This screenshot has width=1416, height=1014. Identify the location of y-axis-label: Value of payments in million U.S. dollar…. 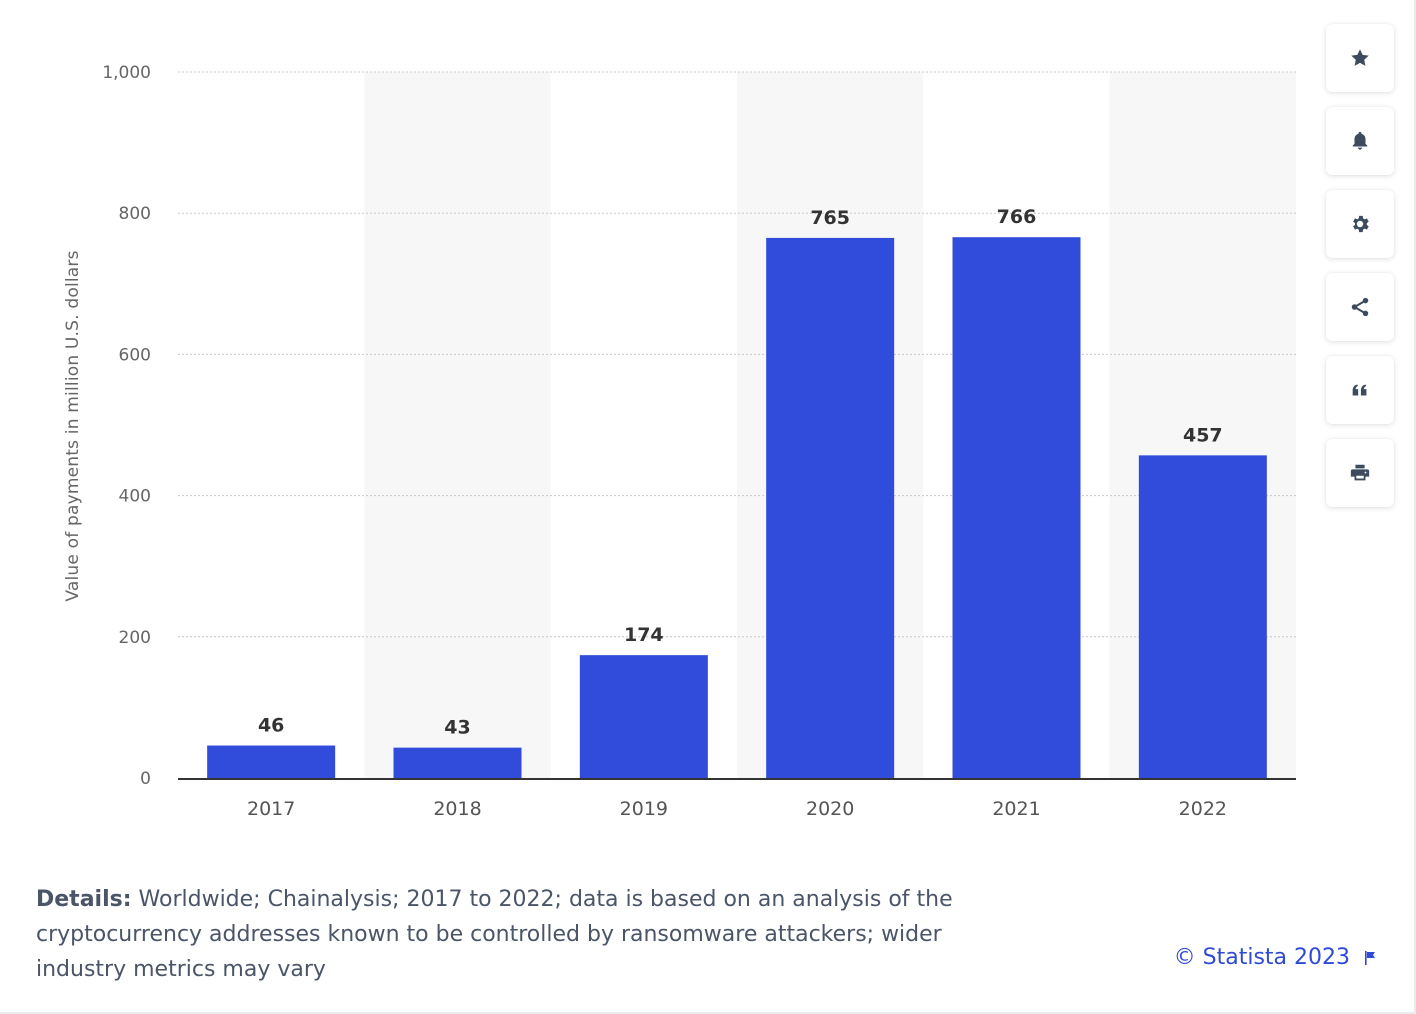
(73, 426).